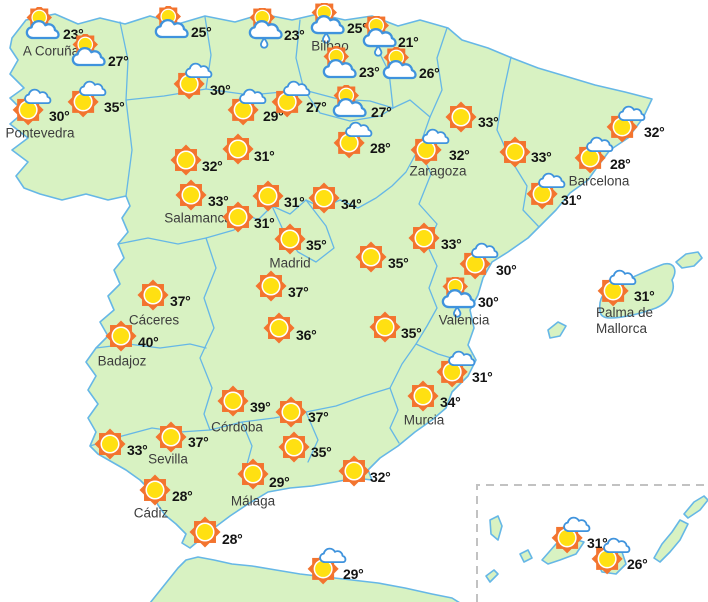 The height and width of the screenshot is (602, 708). What do you see at coordinates (168, 459) in the screenshot?
I see `city-label: Sevilla` at bounding box center [168, 459].